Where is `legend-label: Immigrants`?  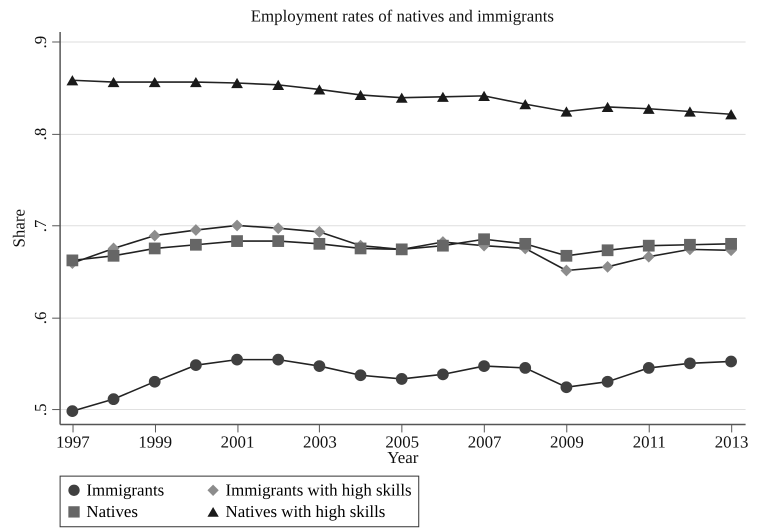 legend-label: Immigrants is located at coordinates (125, 490).